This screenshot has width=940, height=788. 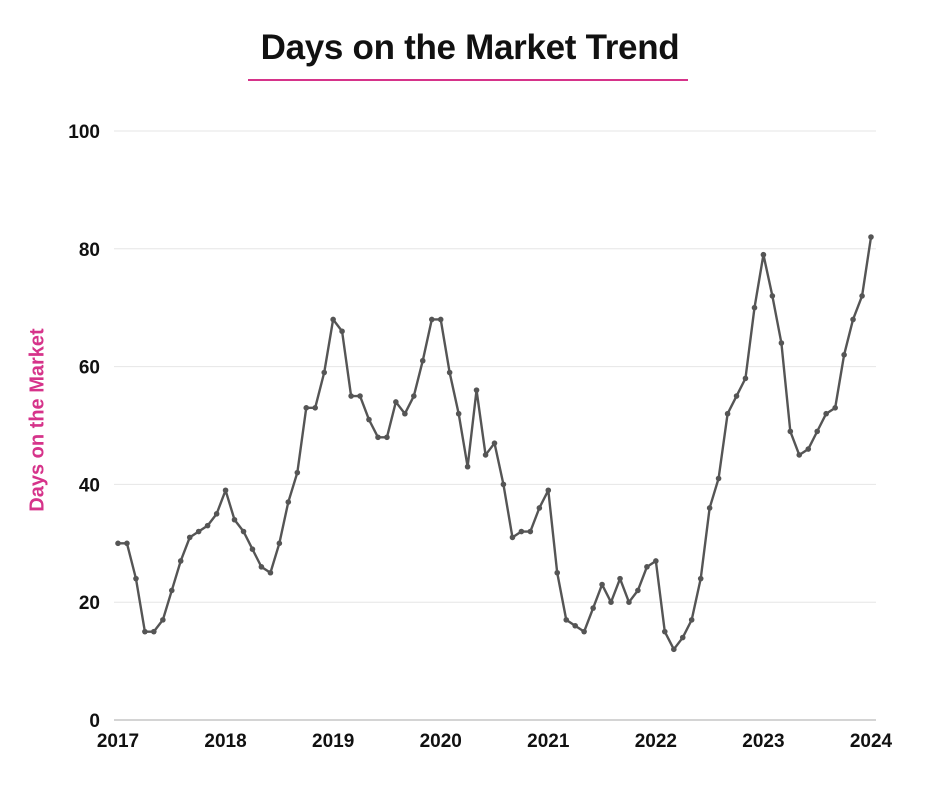 What do you see at coordinates (468, 80) in the screenshot?
I see `title-underline` at bounding box center [468, 80].